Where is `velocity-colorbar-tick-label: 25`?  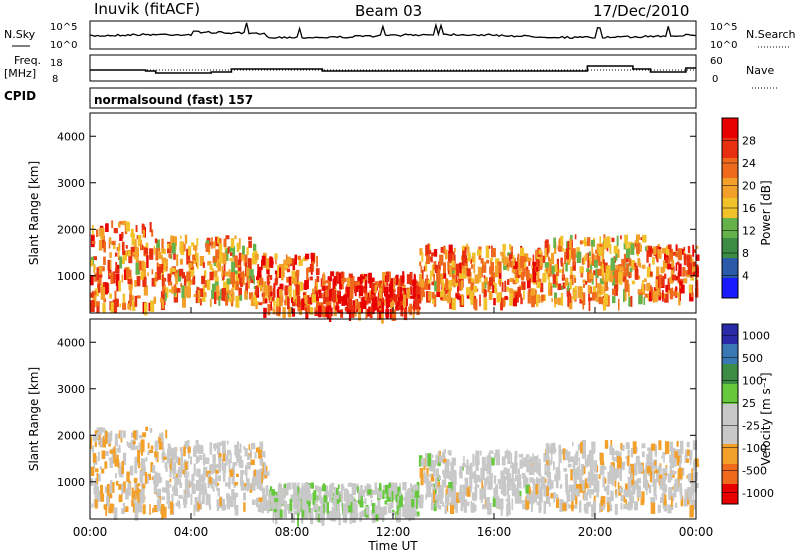 velocity-colorbar-tick-label: 25 is located at coordinates (749, 403).